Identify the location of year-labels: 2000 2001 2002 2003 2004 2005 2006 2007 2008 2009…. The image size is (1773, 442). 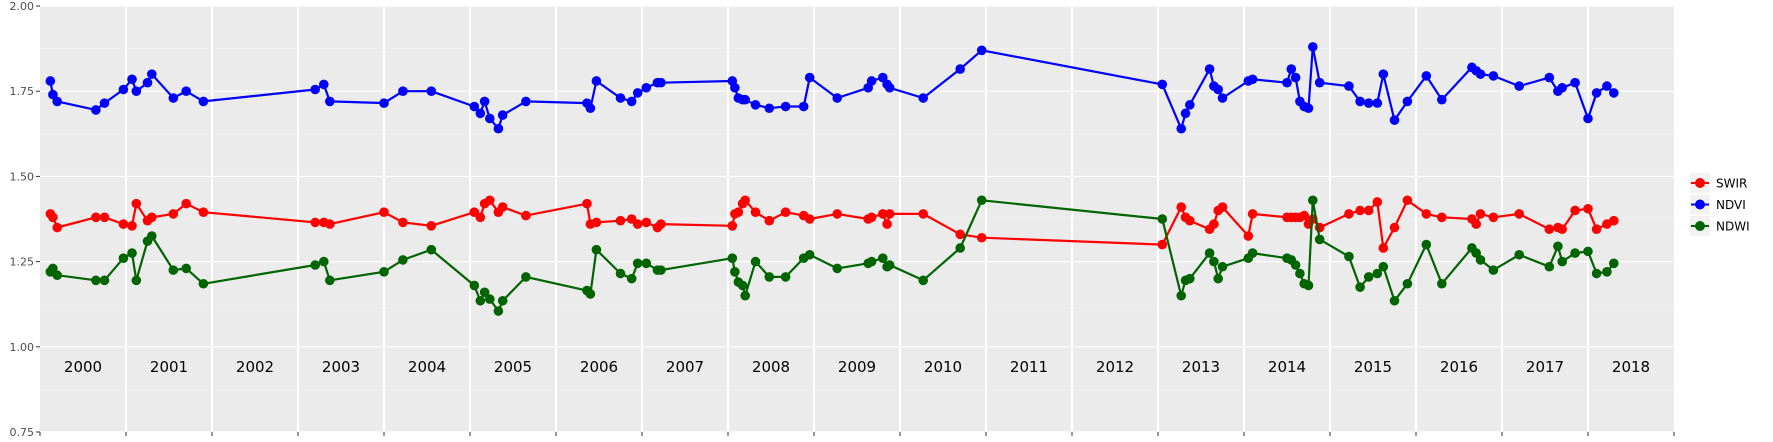
(857, 367).